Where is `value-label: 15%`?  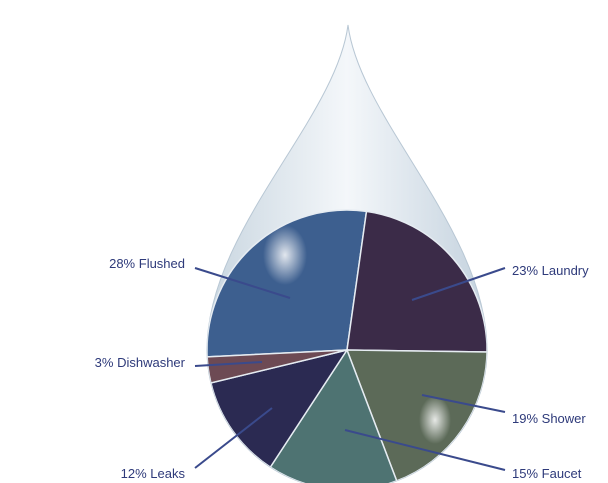 value-label: 15% is located at coordinates (525, 473).